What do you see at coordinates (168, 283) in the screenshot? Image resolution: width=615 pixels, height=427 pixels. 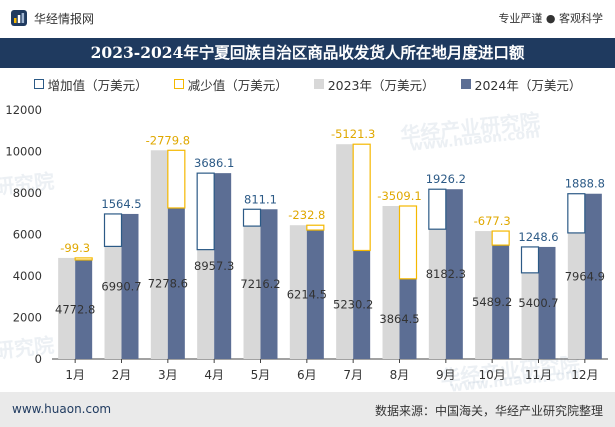 I see `value-label-2024: 7278.6` at bounding box center [168, 283].